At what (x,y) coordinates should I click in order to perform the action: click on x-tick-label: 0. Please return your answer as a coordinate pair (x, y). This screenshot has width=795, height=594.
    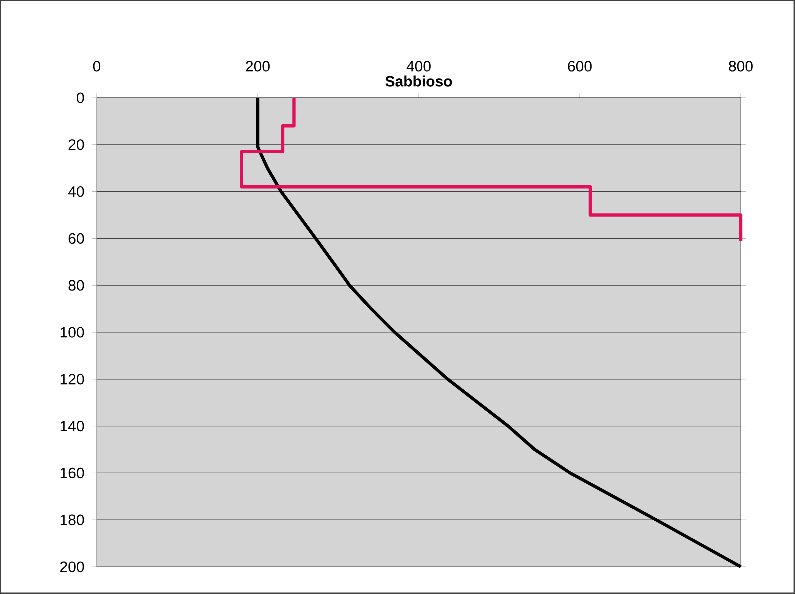
    Looking at the image, I should click on (97, 66).